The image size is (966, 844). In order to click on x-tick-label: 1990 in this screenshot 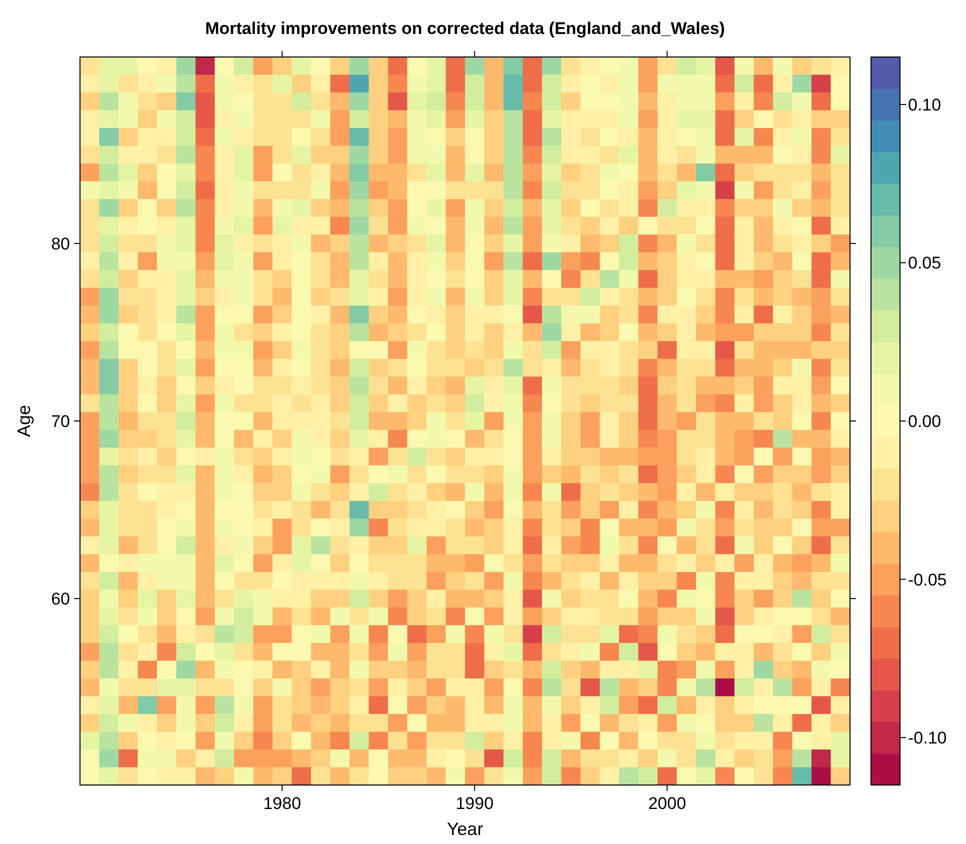, I will do `click(475, 803)`.